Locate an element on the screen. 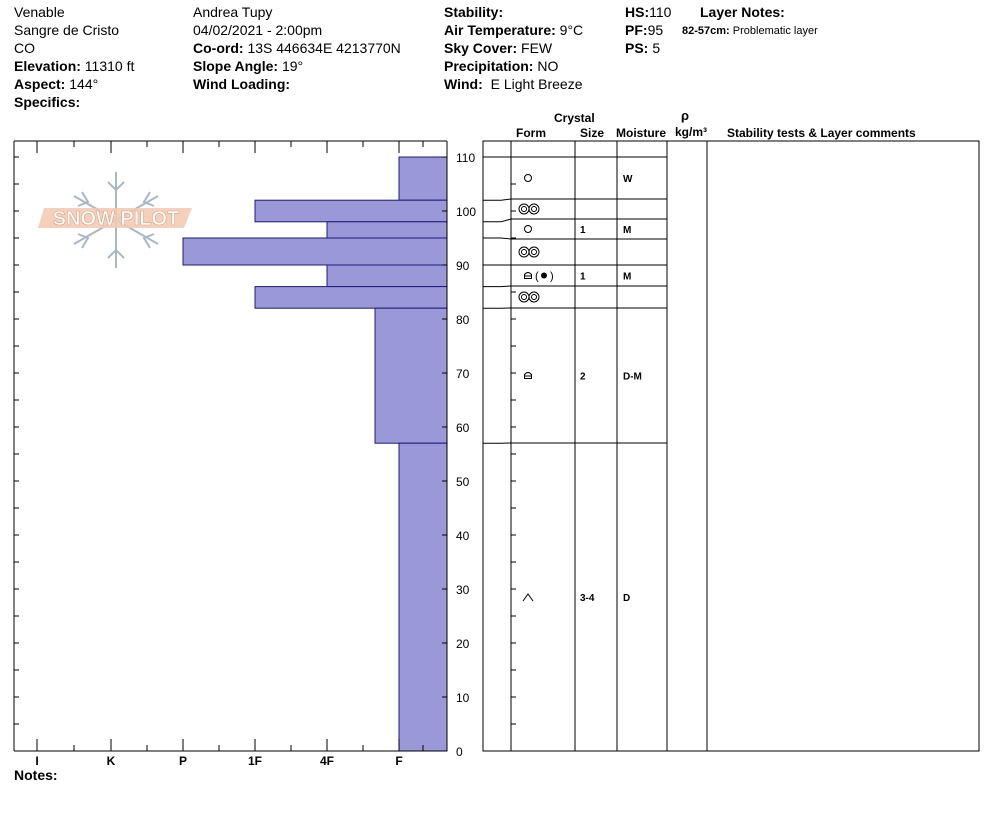  pf: PF:95 is located at coordinates (644, 30).